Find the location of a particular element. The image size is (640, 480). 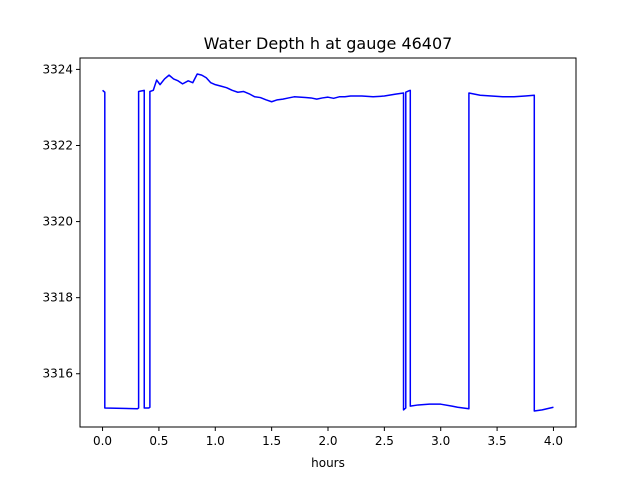

x-tick-label: 2.5 is located at coordinates (384, 441).